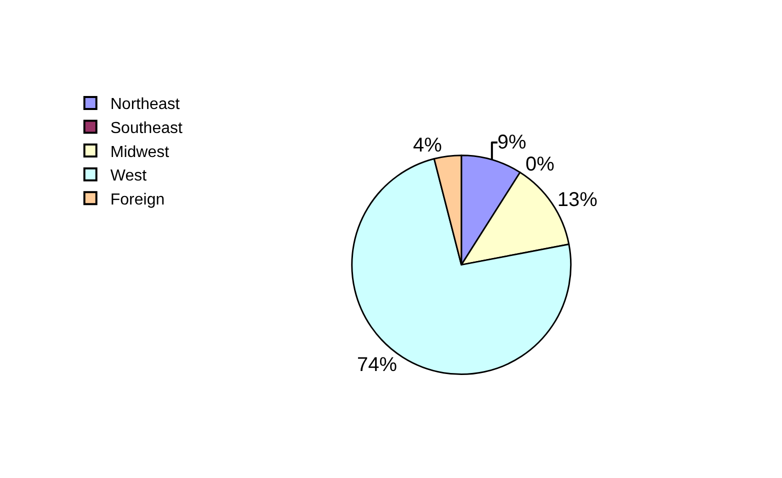 This screenshot has height=478, width=782. I want to click on legend-label: Foreign, so click(137, 199).